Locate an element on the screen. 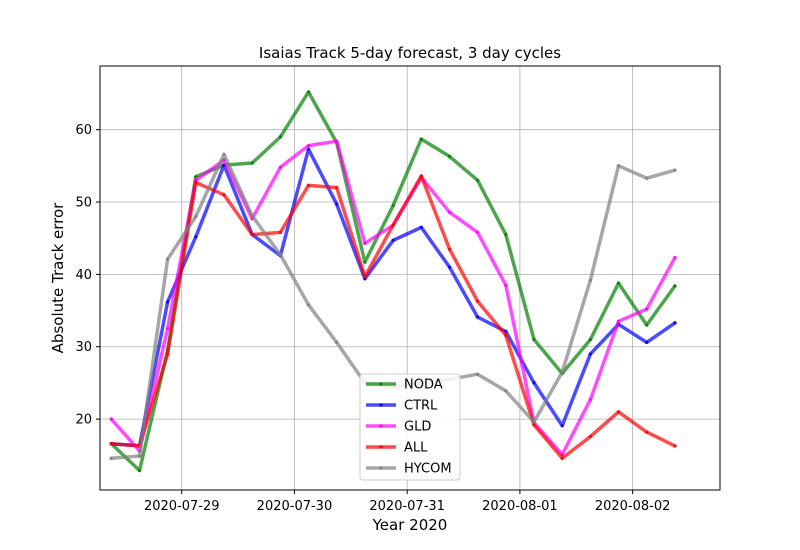  y-tick-label: 30 is located at coordinates (83, 347).